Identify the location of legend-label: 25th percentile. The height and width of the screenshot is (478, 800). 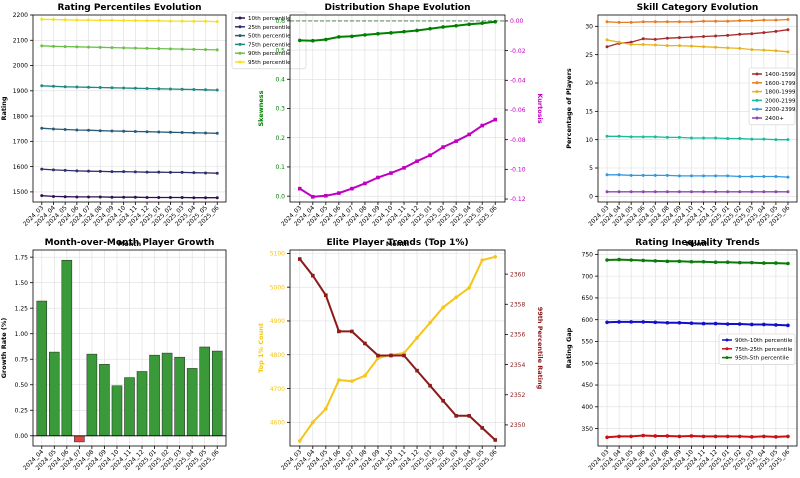
(269, 28).